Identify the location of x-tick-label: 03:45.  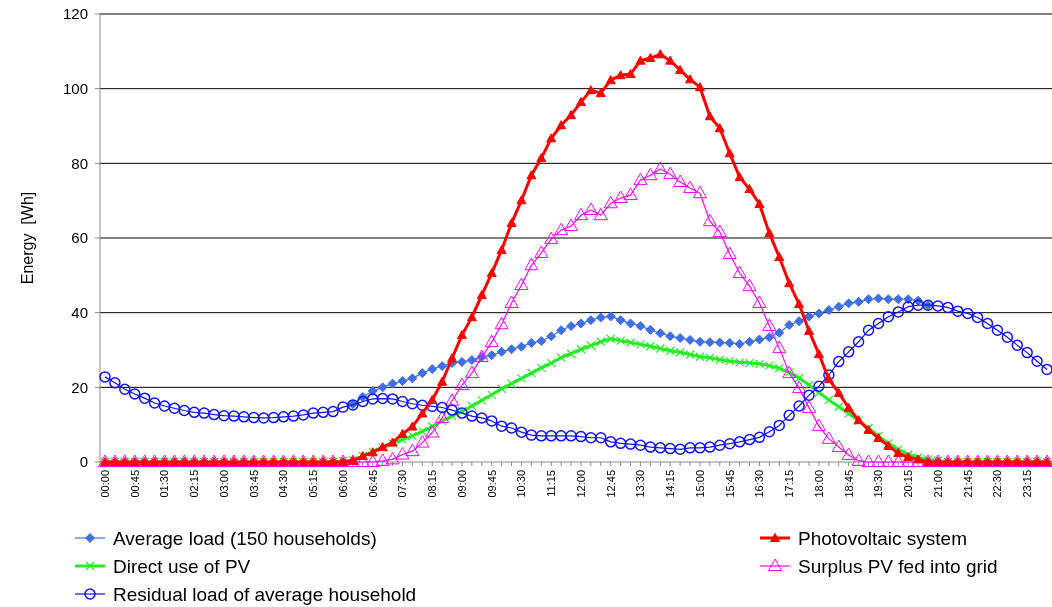
(253, 484).